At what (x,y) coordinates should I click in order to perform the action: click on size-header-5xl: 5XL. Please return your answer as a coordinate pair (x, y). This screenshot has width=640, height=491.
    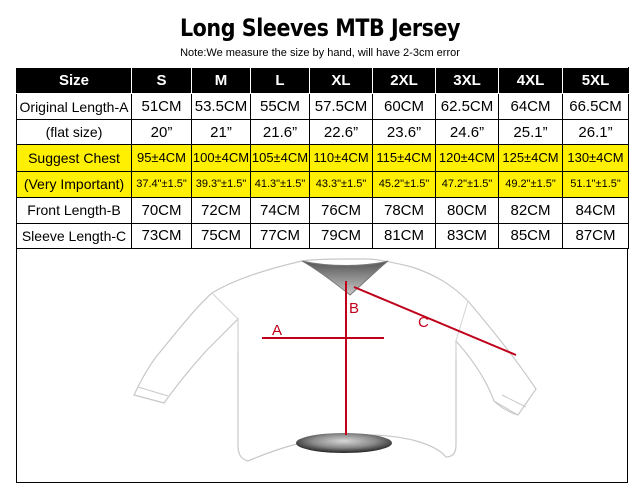
    Looking at the image, I should click on (595, 80).